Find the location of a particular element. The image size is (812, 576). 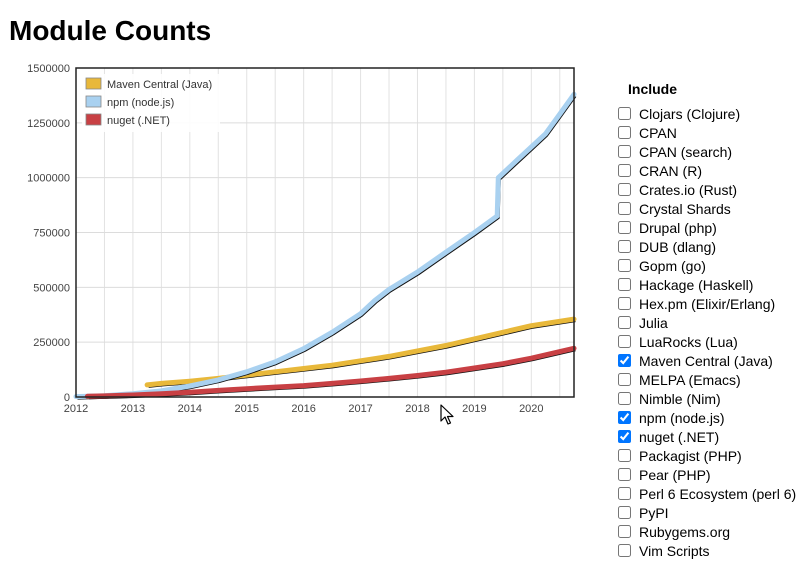

include-item: LuaRocks (Lua) is located at coordinates (714, 341).